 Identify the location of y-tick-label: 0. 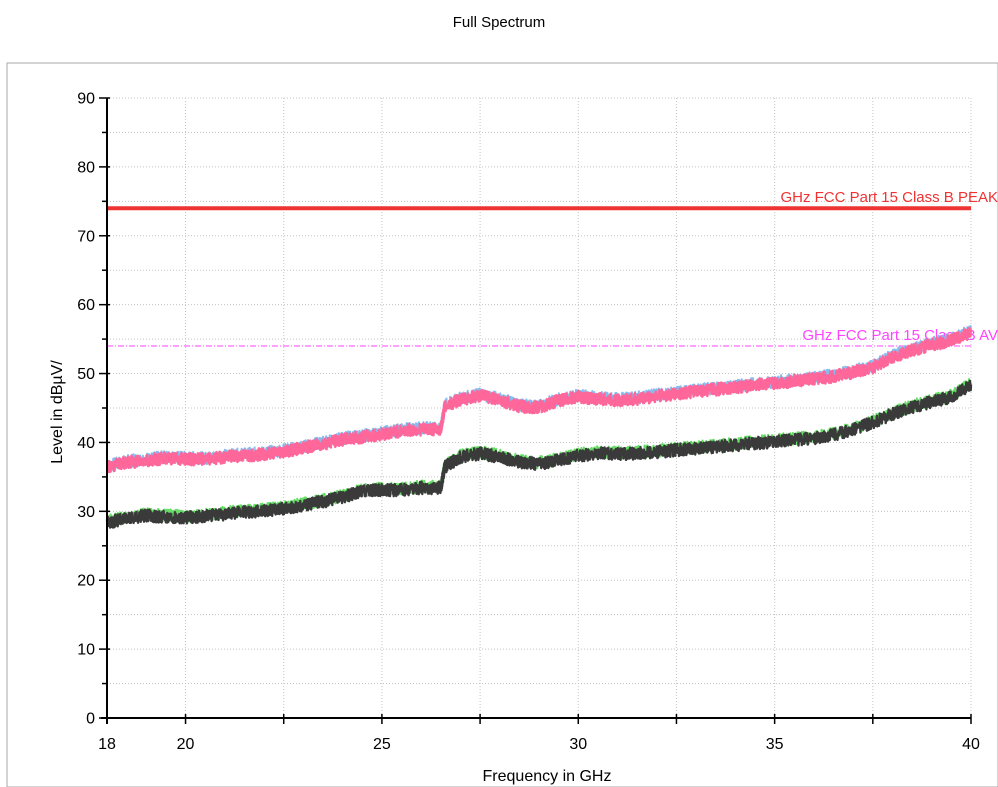
(90, 719).